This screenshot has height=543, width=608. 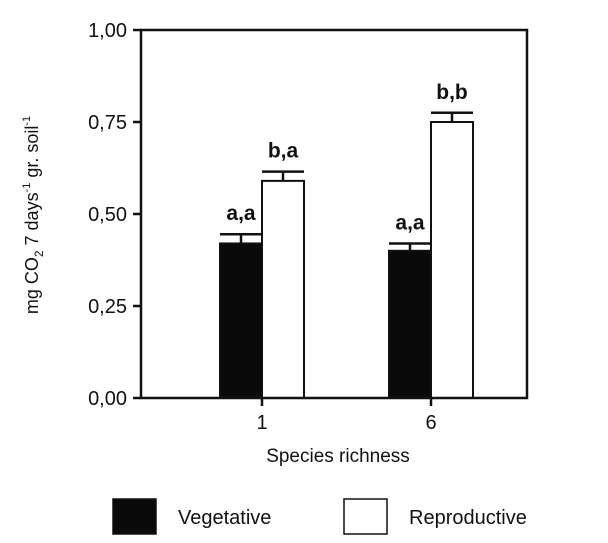 I want to click on y-tick-label: 0,00, so click(x=107, y=399).